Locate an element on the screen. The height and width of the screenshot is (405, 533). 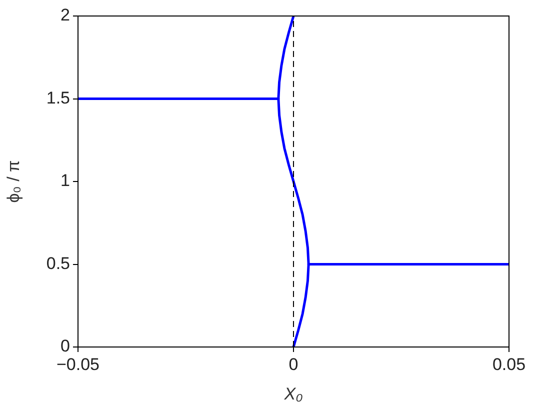
y-tick-label: 0 is located at coordinates (65, 346).